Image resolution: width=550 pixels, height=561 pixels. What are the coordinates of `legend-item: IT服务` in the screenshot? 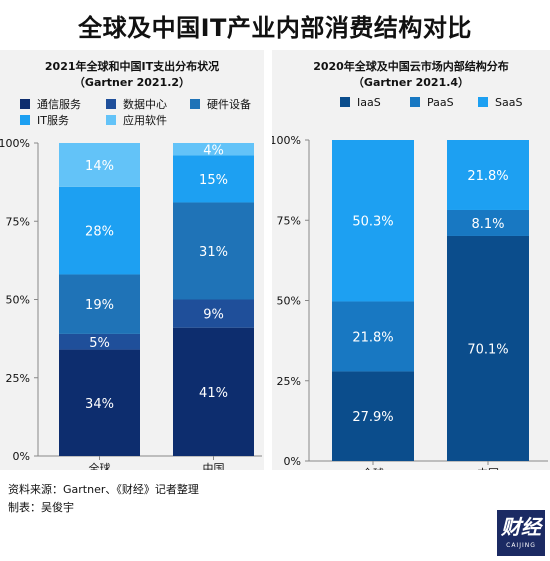 It's located at (44, 120).